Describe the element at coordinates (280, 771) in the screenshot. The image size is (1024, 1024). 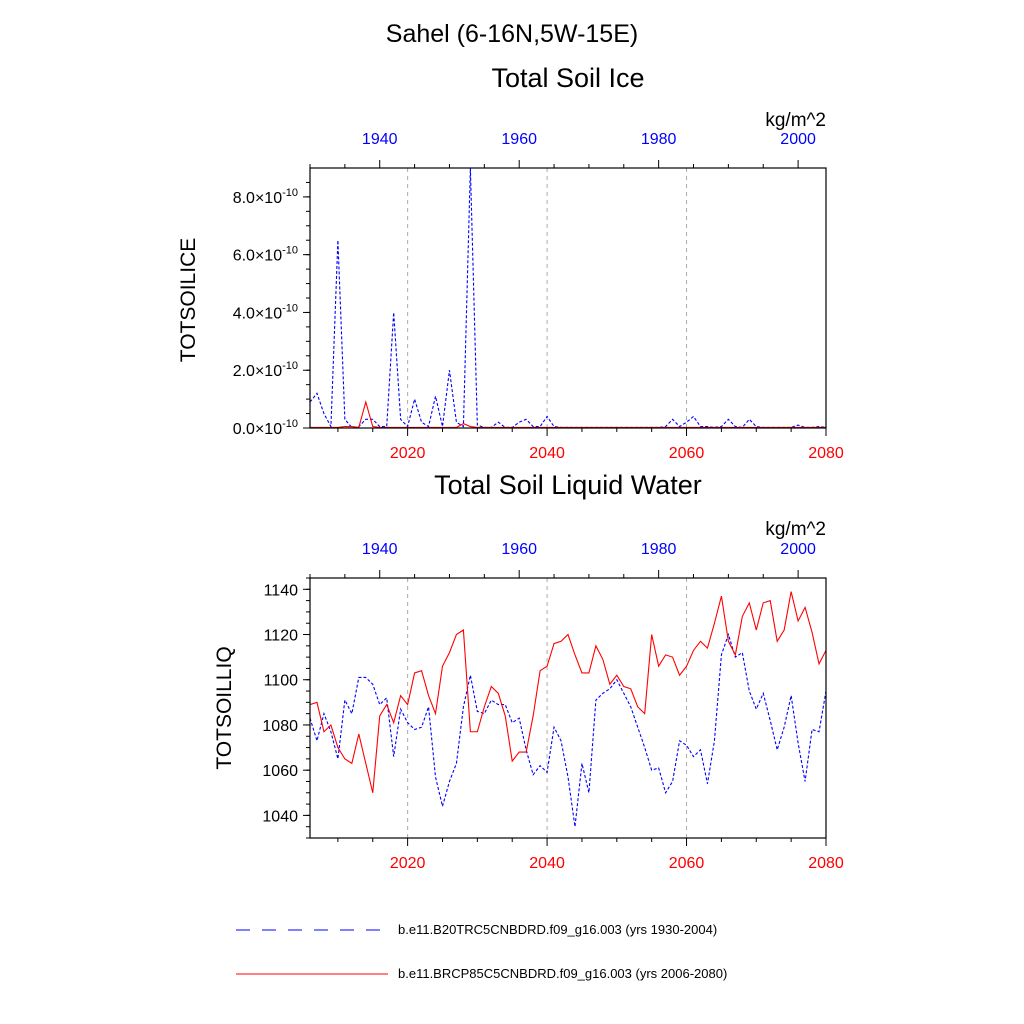
I see `y-tick-label-soil-liquid: 1060` at that location.